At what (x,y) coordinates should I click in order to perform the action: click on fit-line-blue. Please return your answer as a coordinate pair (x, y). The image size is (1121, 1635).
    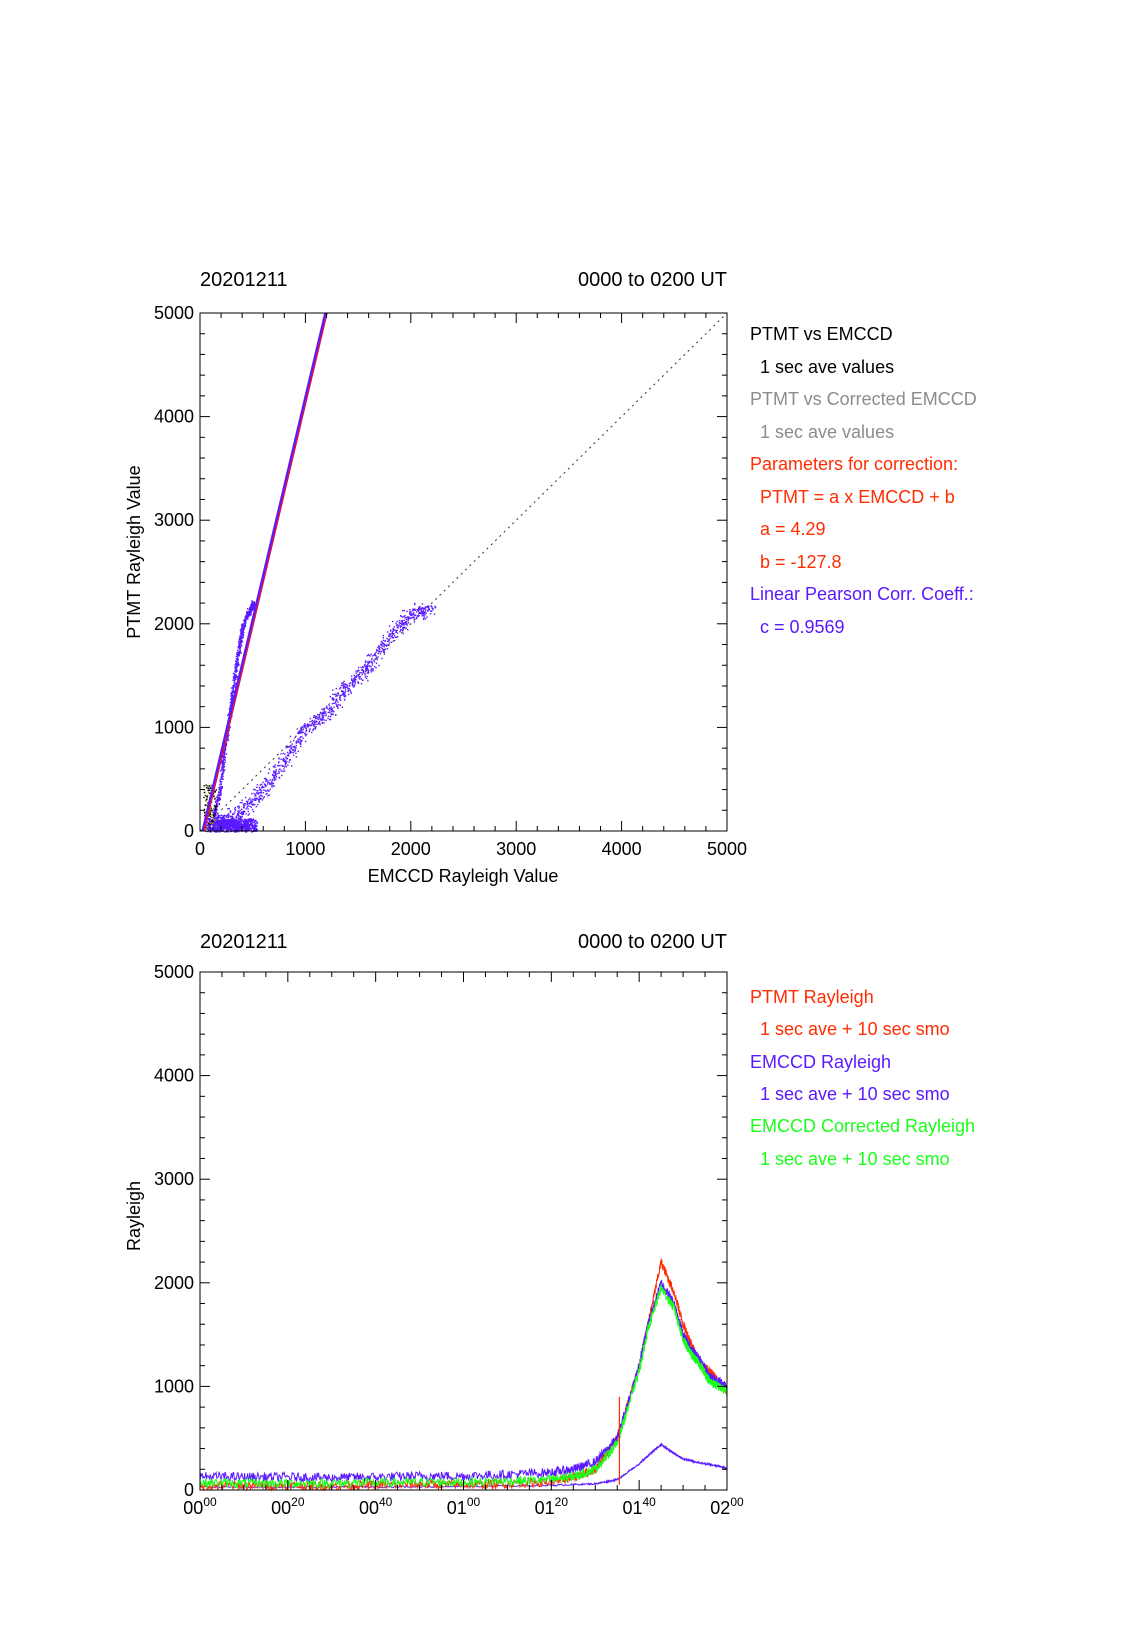
    Looking at the image, I should click on (264, 572).